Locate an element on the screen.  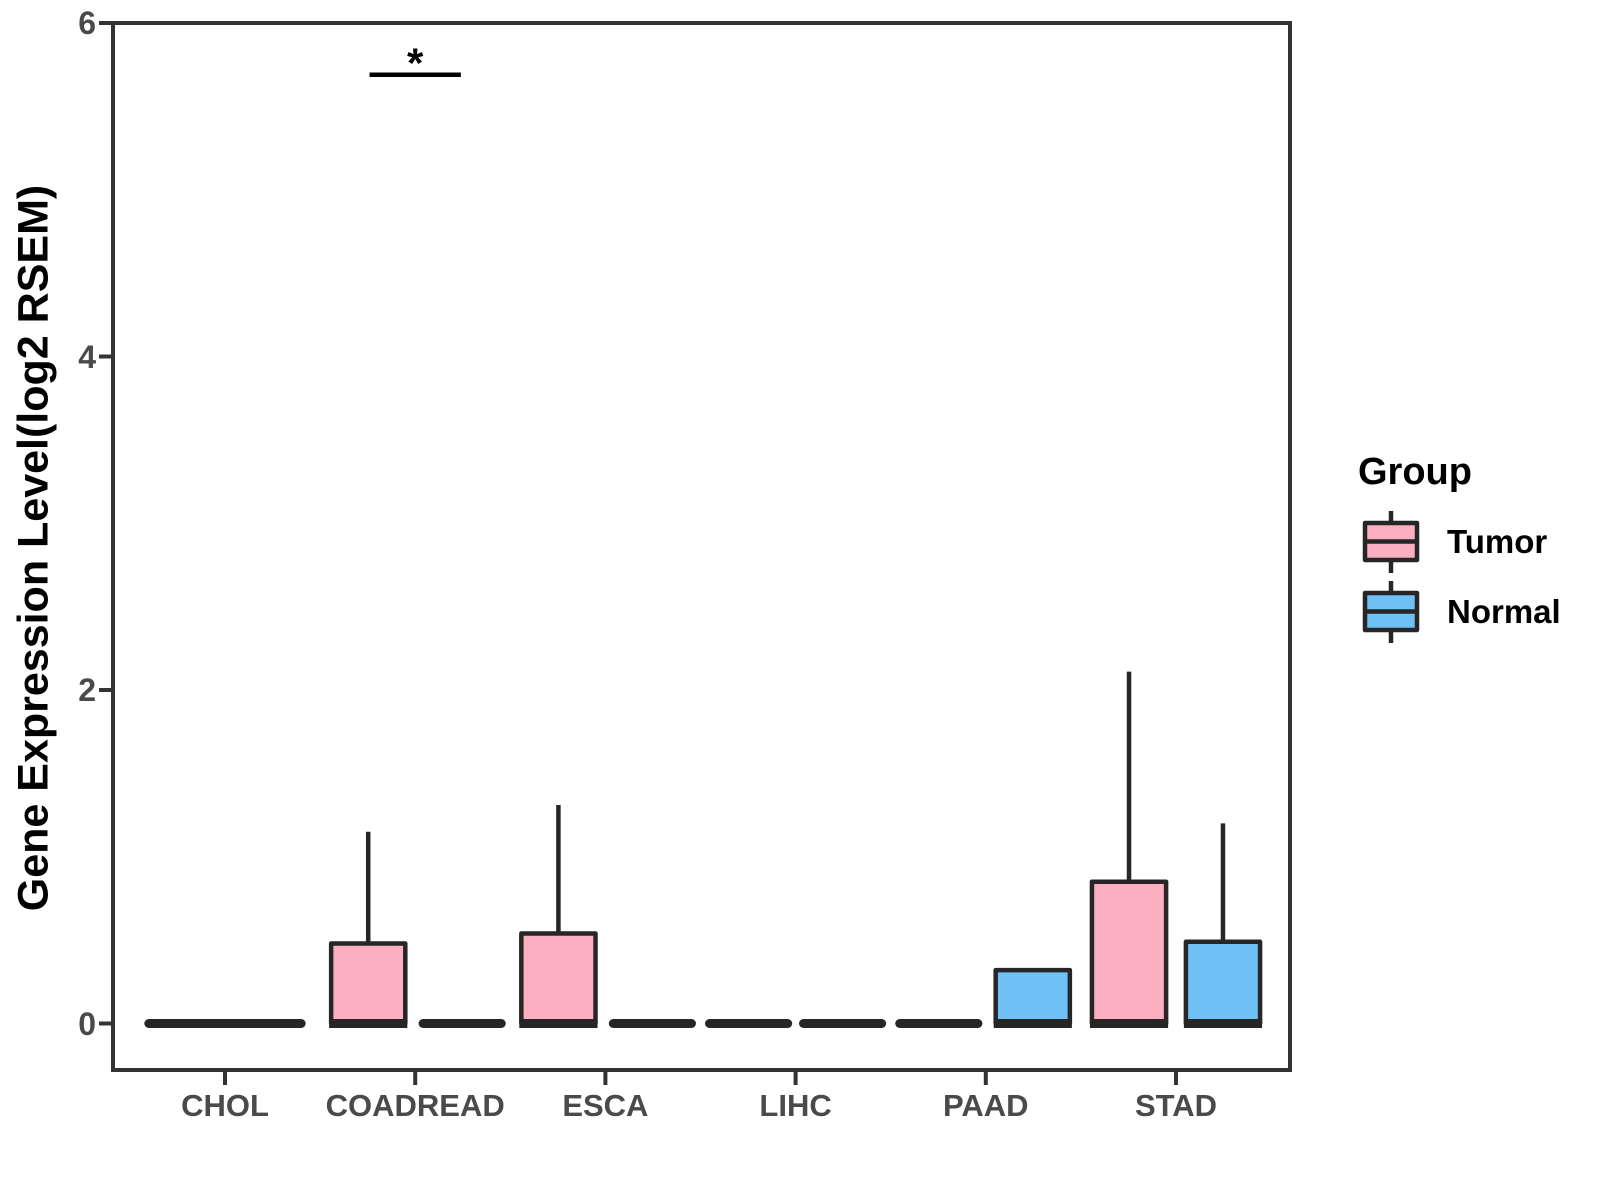
box-paad-normal is located at coordinates (1033, 996).